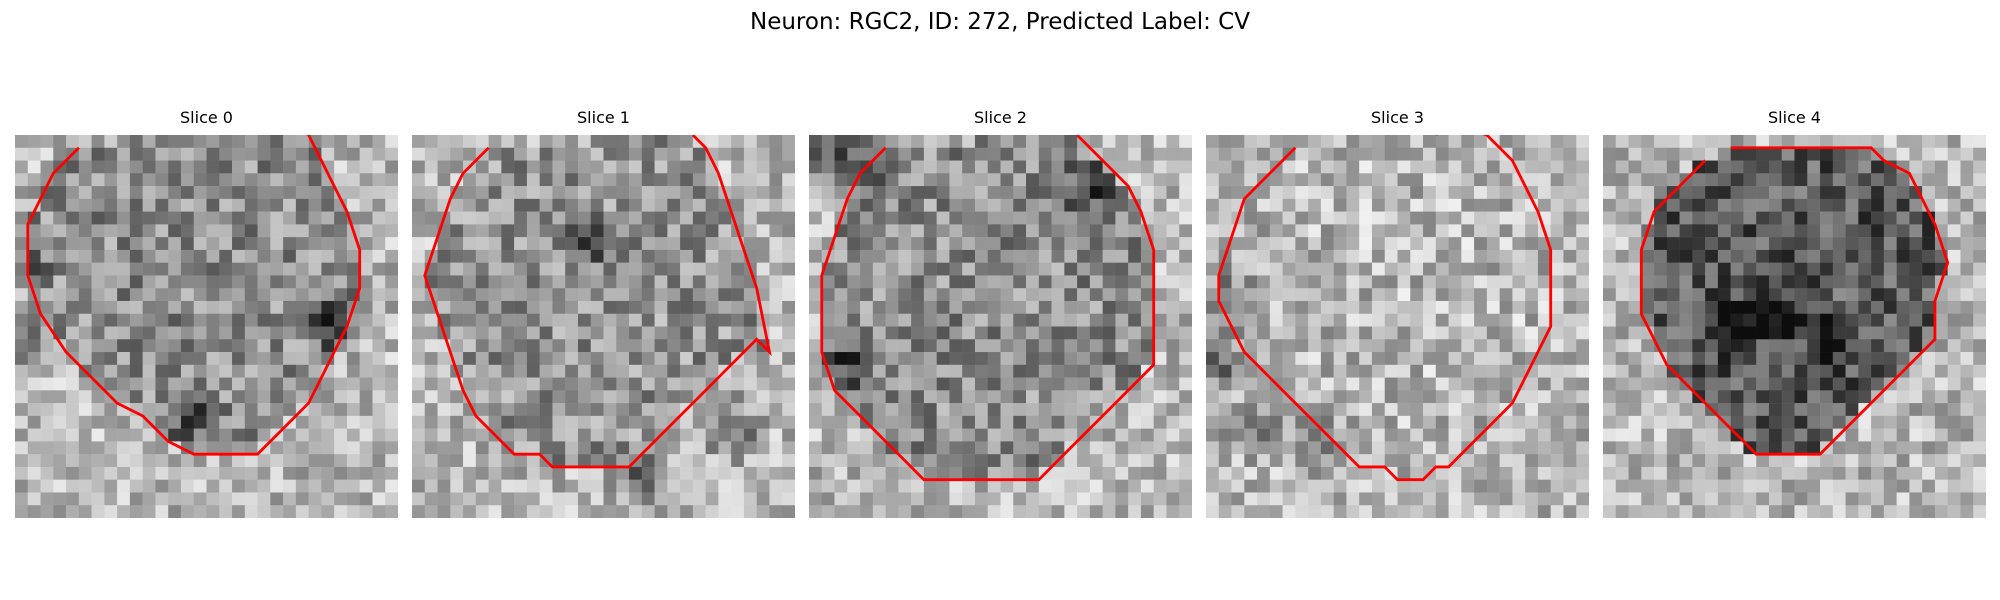 This screenshot has height=600, width=2000. What do you see at coordinates (1000, 117) in the screenshot?
I see `slice-title-2: Slice 2` at bounding box center [1000, 117].